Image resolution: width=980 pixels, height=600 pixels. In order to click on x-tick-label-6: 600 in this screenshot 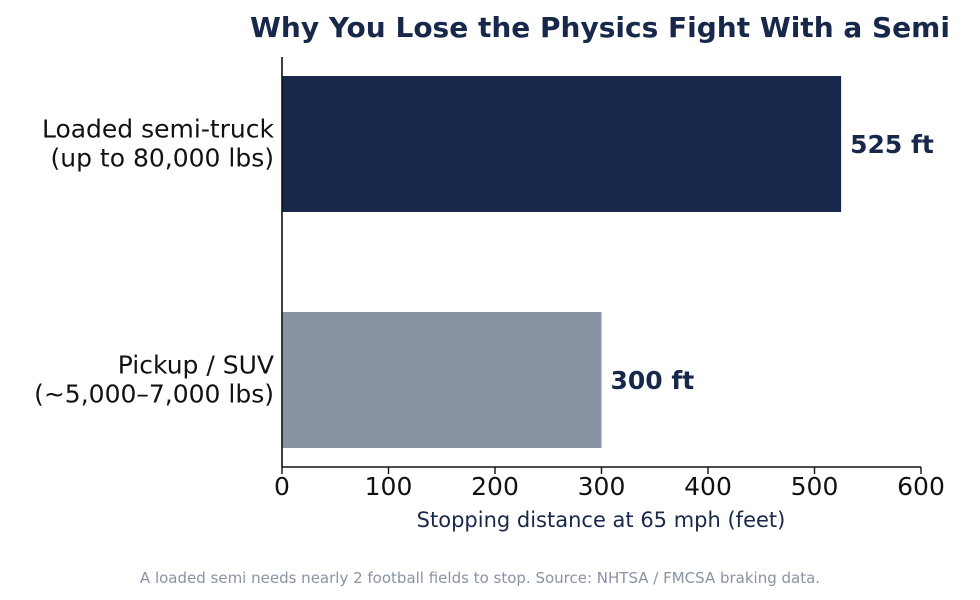, I will do `click(921, 486)`.